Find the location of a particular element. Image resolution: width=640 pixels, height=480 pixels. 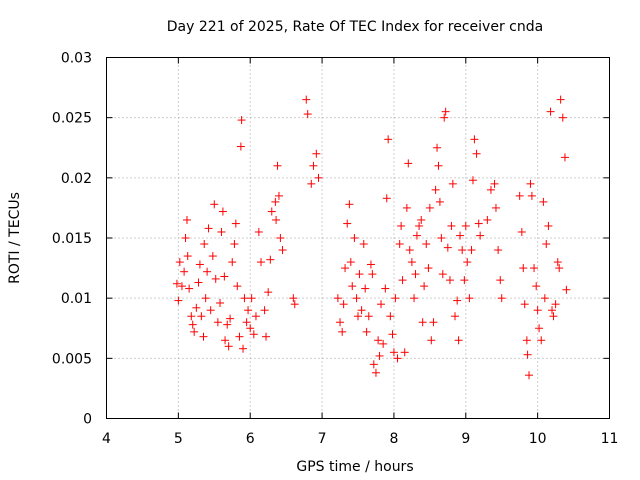

x-tick-label: 9 is located at coordinates (465, 439).